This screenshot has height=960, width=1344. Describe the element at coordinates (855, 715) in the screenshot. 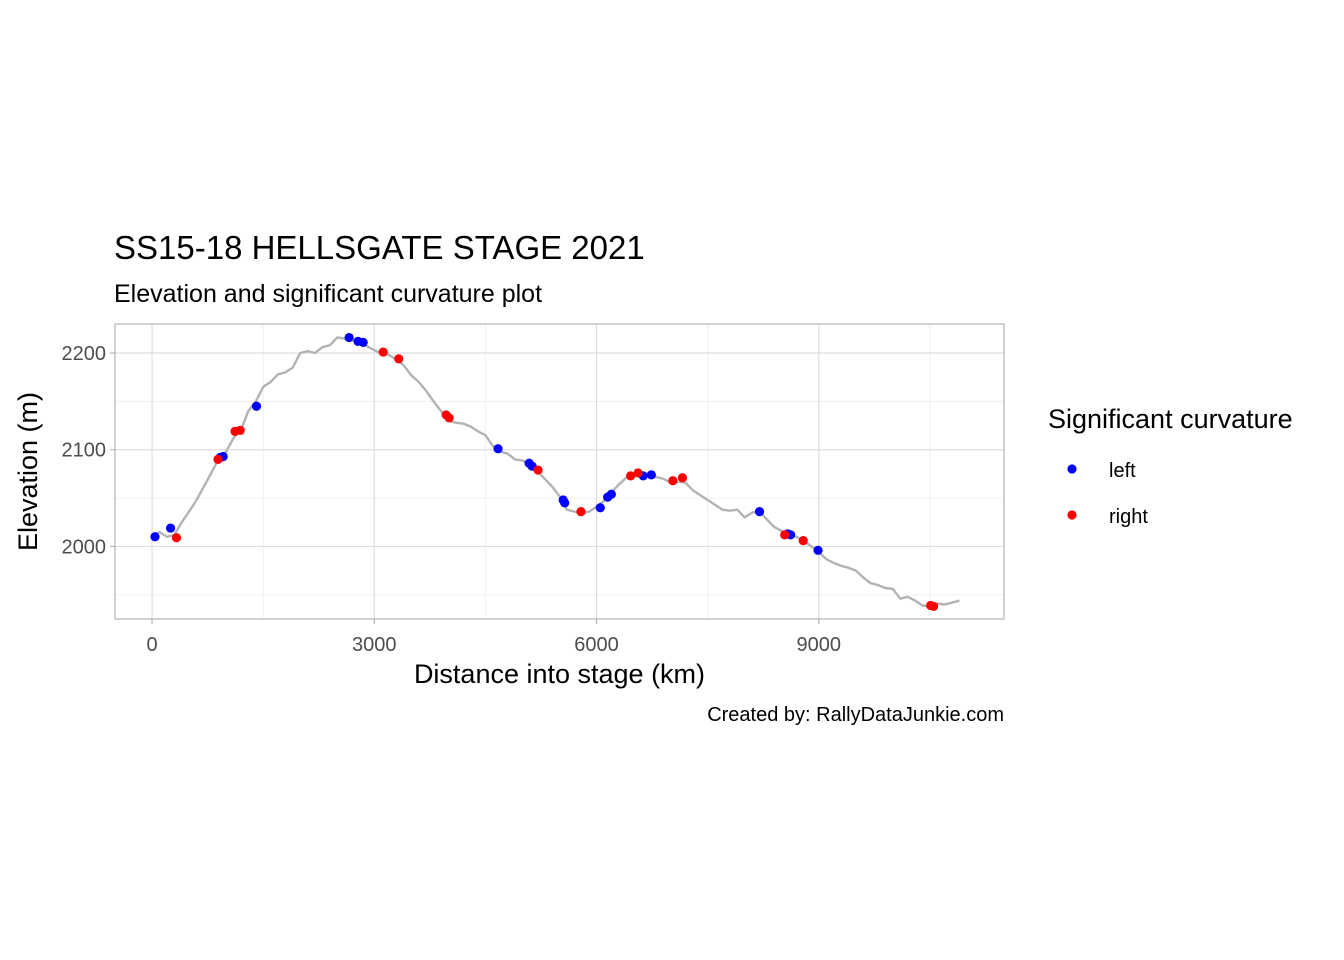

I see `chart-caption: Created by: RallyDataJunkie.com` at that location.